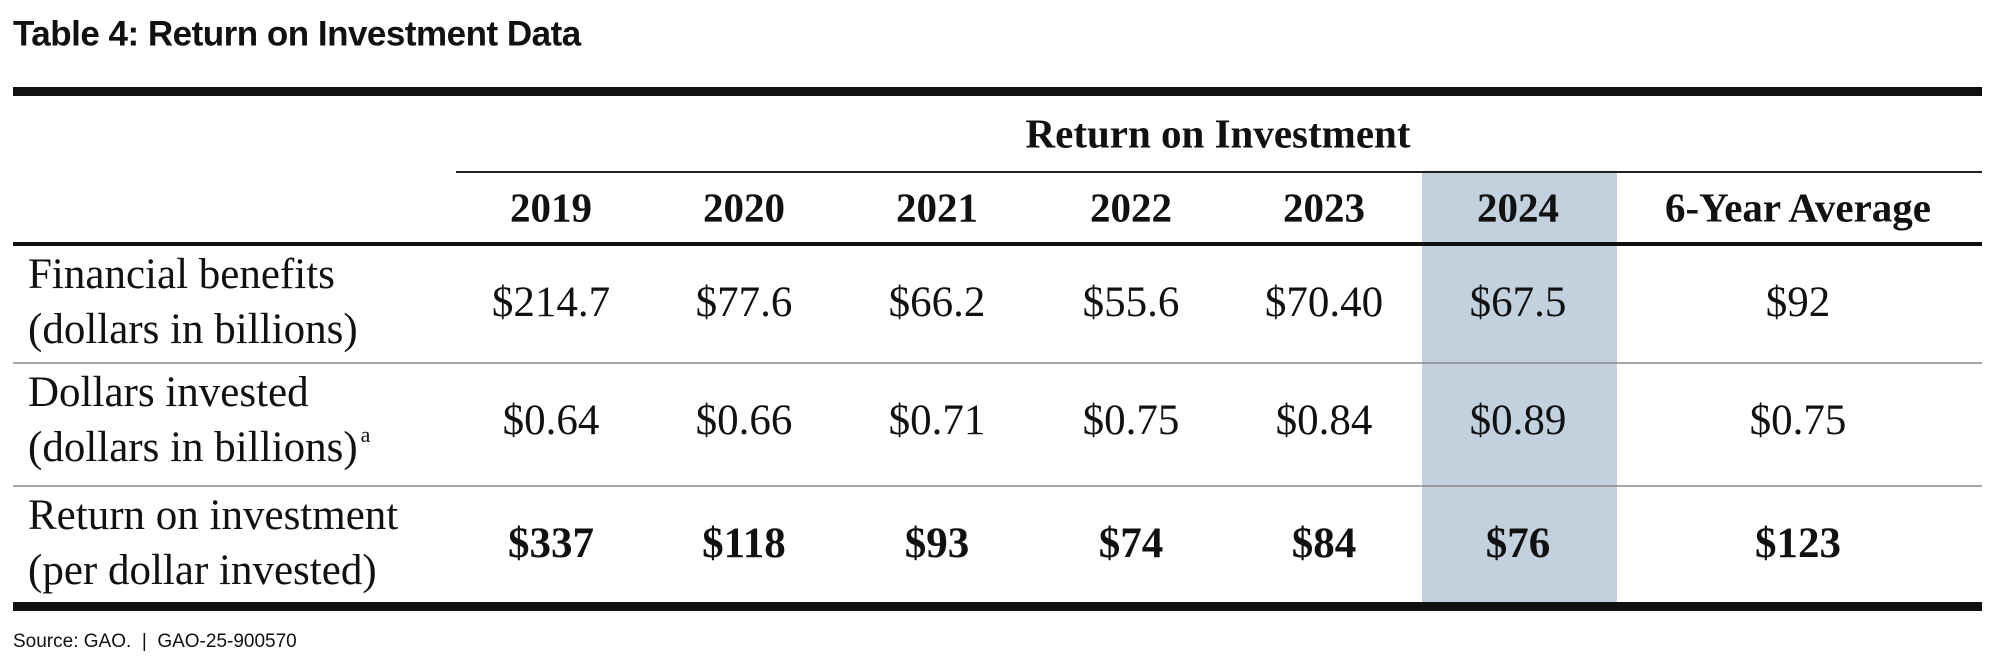 This screenshot has height=667, width=2000. I want to click on row-label: Return on investment, so click(213, 515).